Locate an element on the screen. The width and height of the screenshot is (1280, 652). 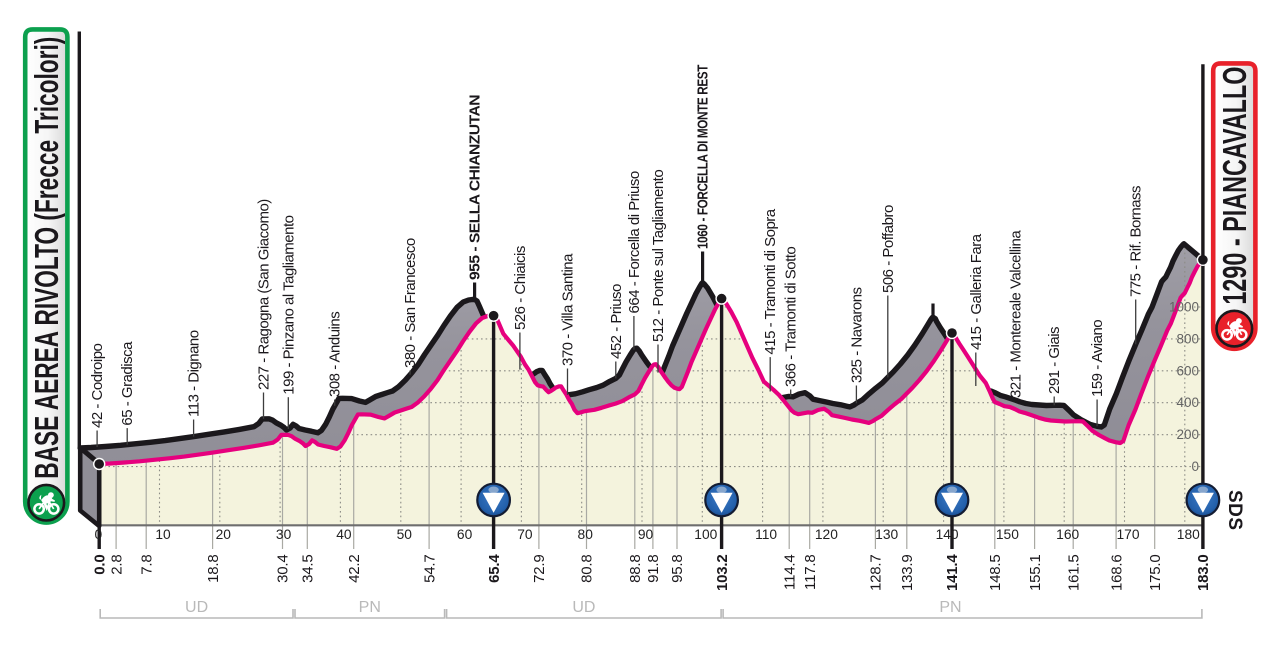
svg-text: 600 is located at coordinates (1187, 370).